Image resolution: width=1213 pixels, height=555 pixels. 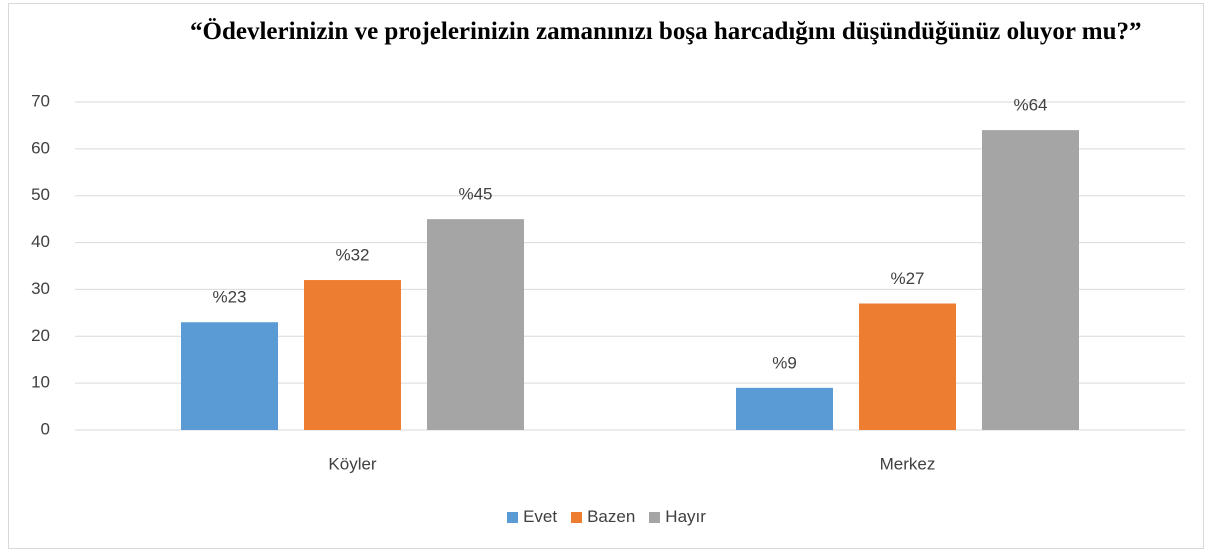 I want to click on legend-item: Hayır, so click(x=677, y=517).